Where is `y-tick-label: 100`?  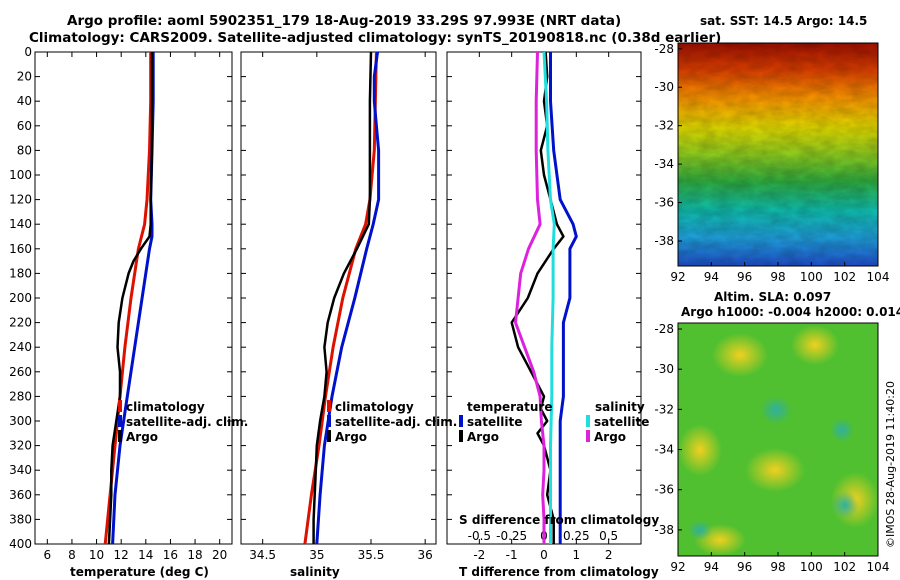
y-tick-label: 100 is located at coordinates (20, 175).